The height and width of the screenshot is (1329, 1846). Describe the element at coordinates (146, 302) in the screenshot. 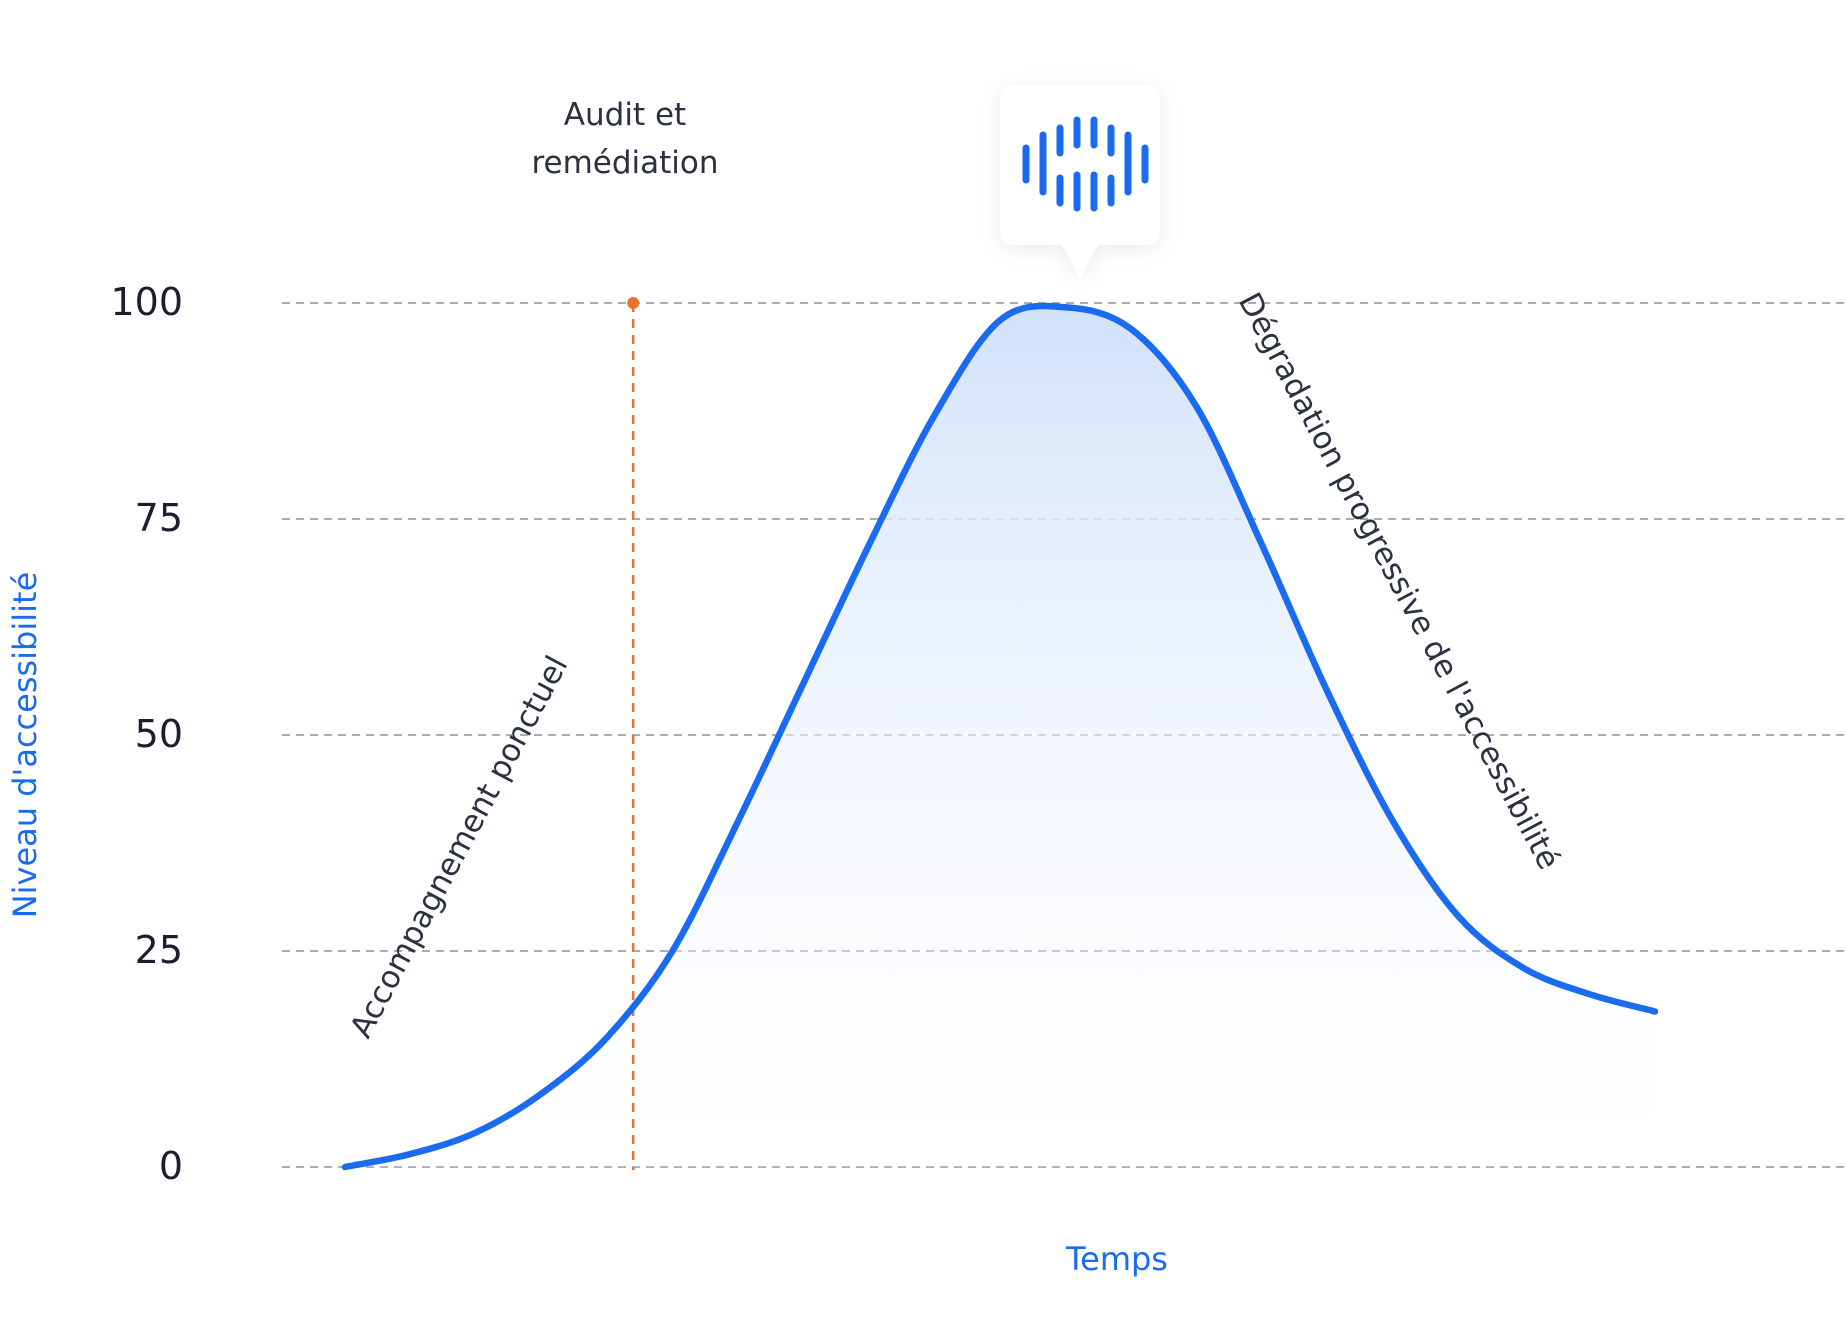

I see `y-tick-label: 100` at that location.